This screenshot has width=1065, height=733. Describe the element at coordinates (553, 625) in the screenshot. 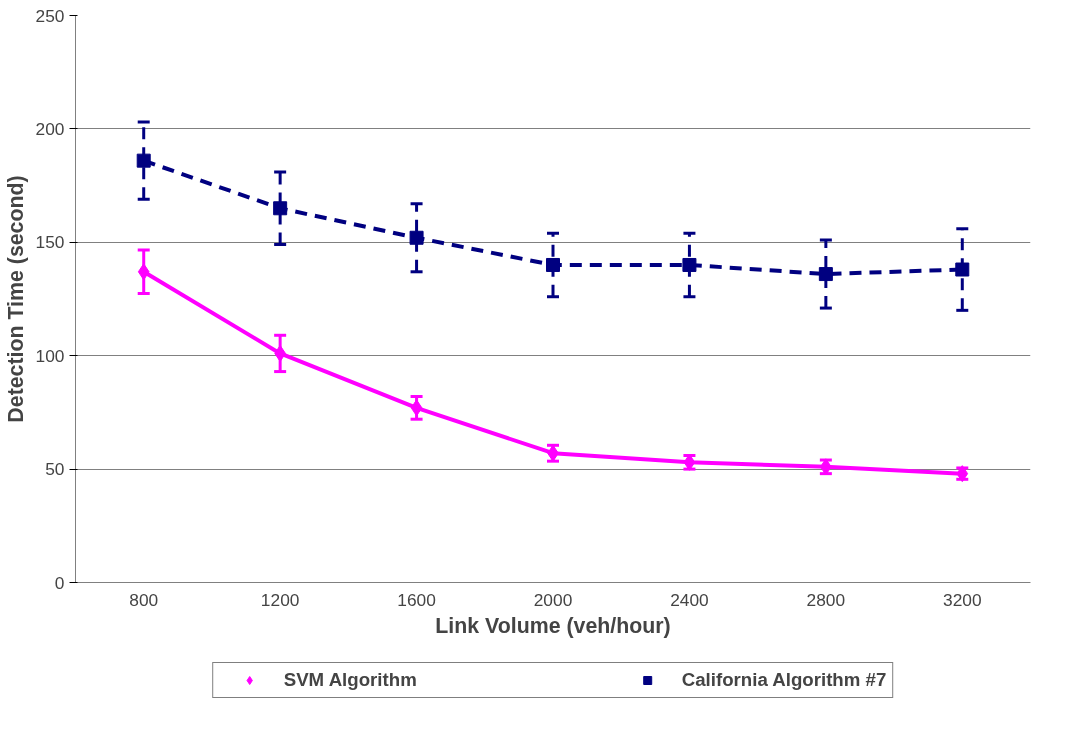

I see `x-axis-title: Link Volume (veh/hour)` at that location.